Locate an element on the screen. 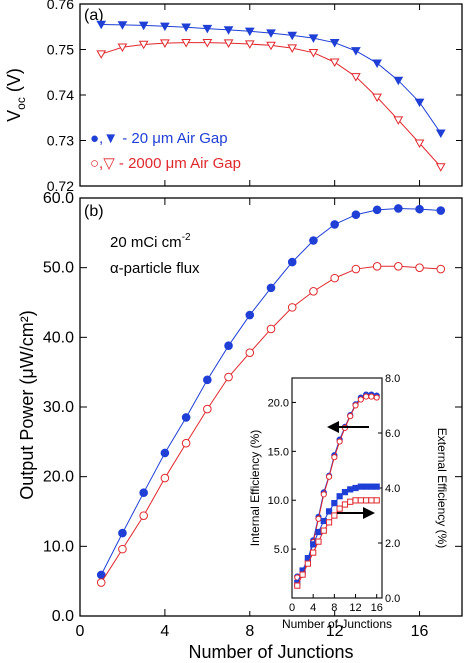 This screenshot has height=663, width=474. inset-arrows is located at coordinates (351, 470).